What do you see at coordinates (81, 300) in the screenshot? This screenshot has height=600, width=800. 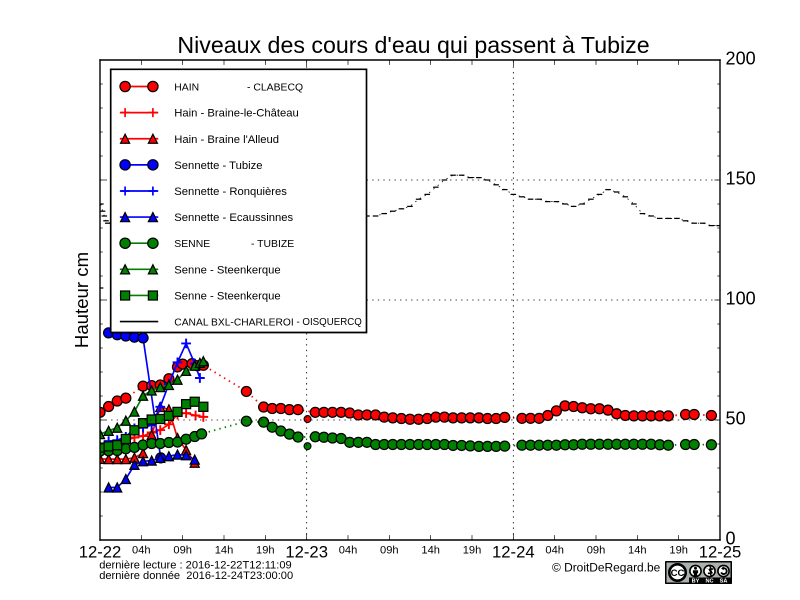 I see `svg-text: Hauteur cm` at bounding box center [81, 300].